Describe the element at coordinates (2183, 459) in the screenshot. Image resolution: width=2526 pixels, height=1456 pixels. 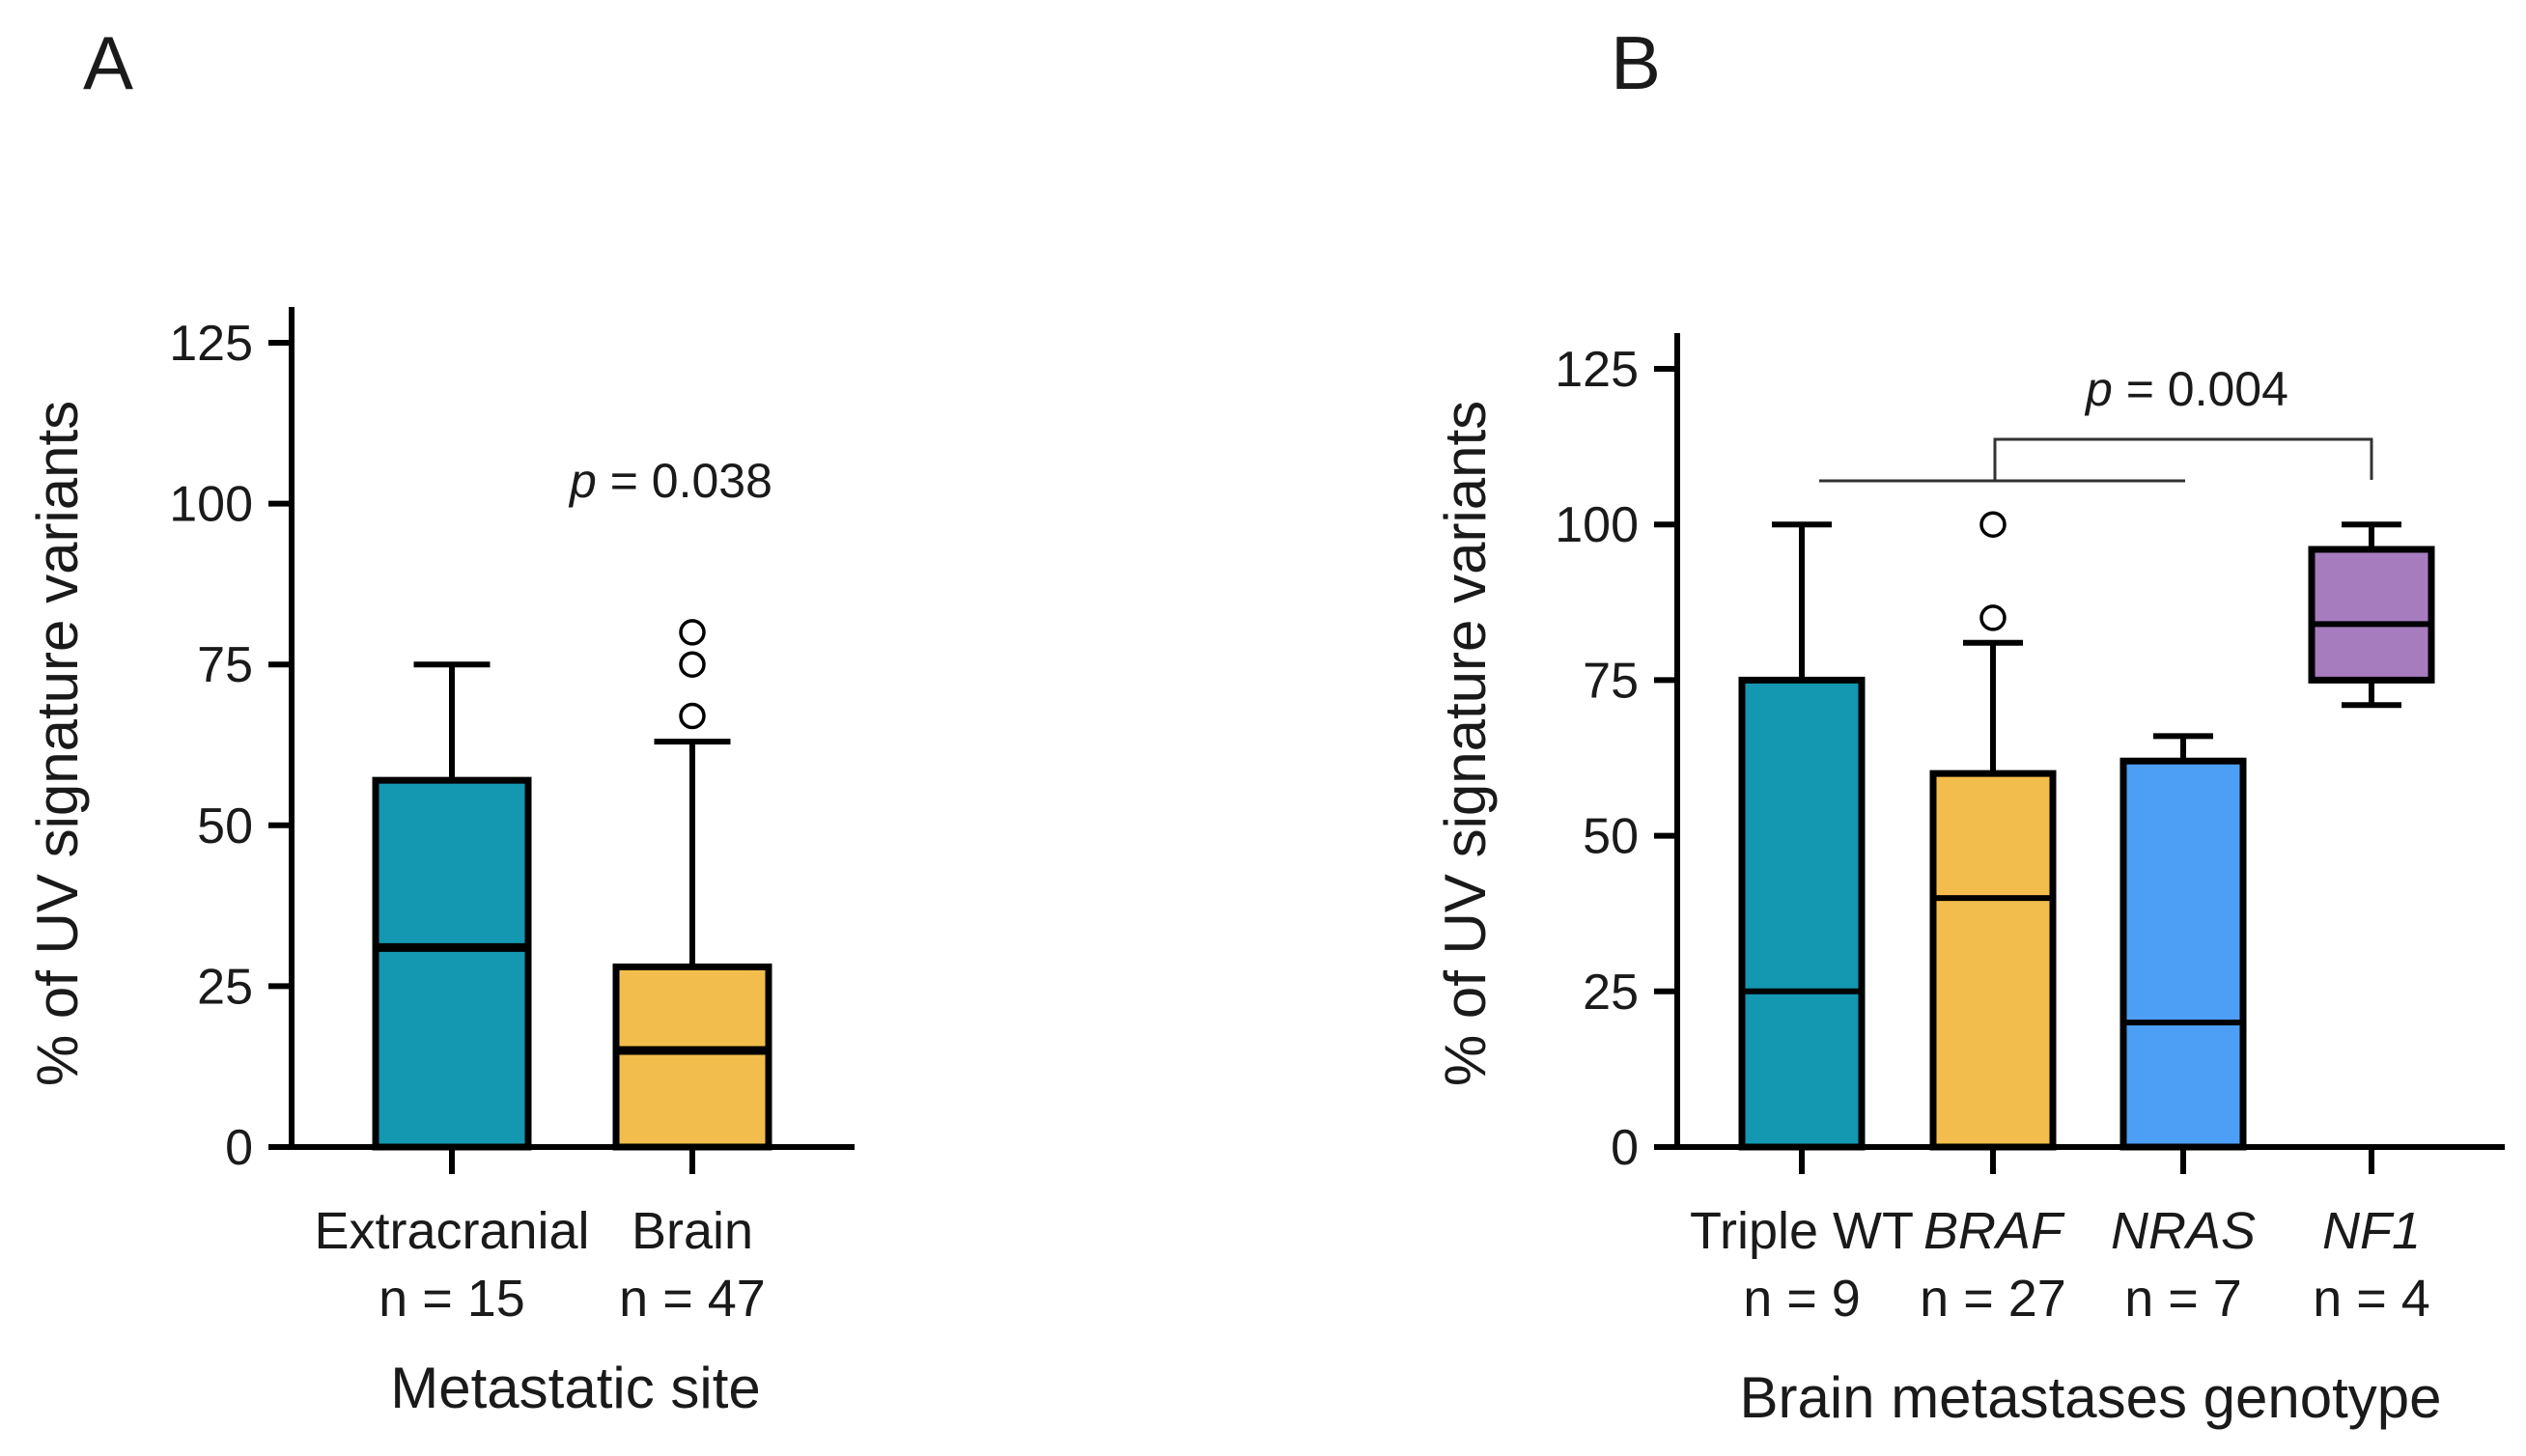
I see `significance-bracket` at that location.